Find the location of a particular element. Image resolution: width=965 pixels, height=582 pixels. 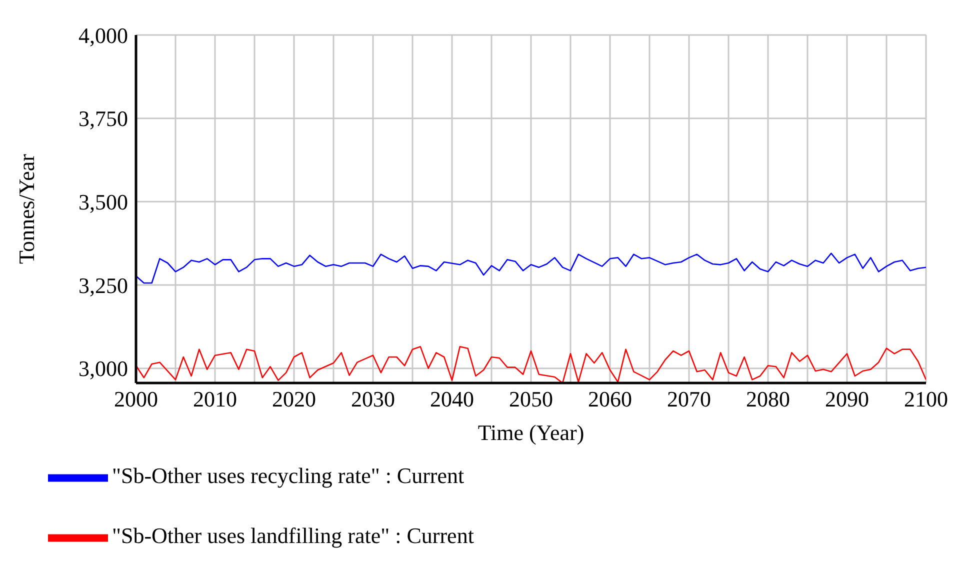

x-tick-label: 2040 is located at coordinates (452, 399).